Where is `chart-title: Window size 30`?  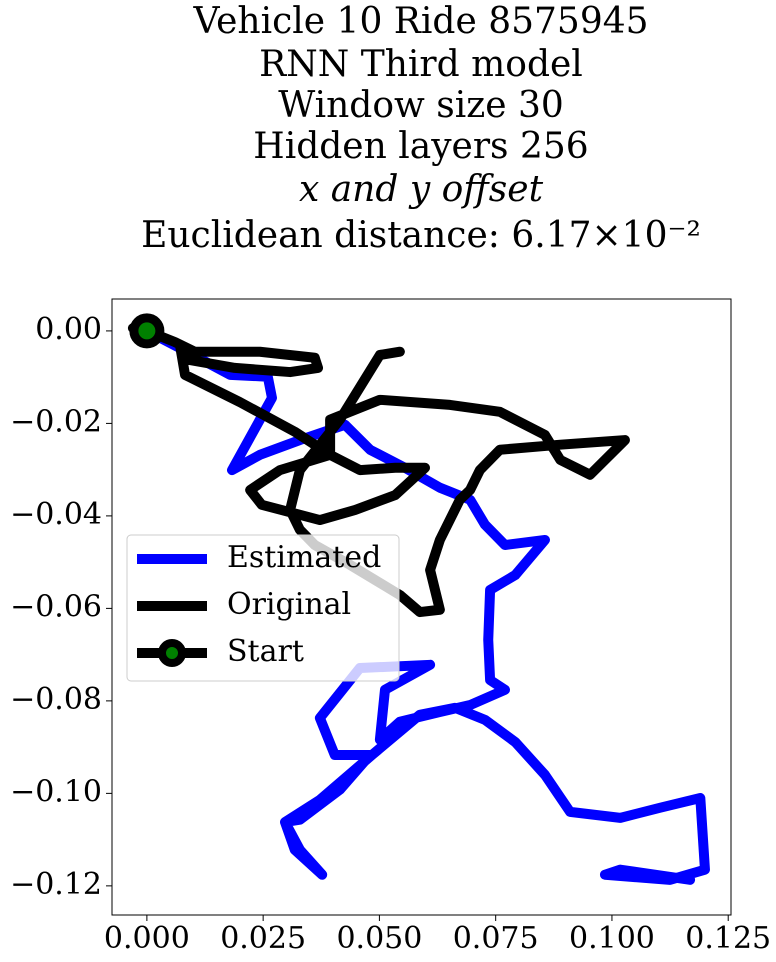 chart-title: Window size 30 is located at coordinates (421, 105).